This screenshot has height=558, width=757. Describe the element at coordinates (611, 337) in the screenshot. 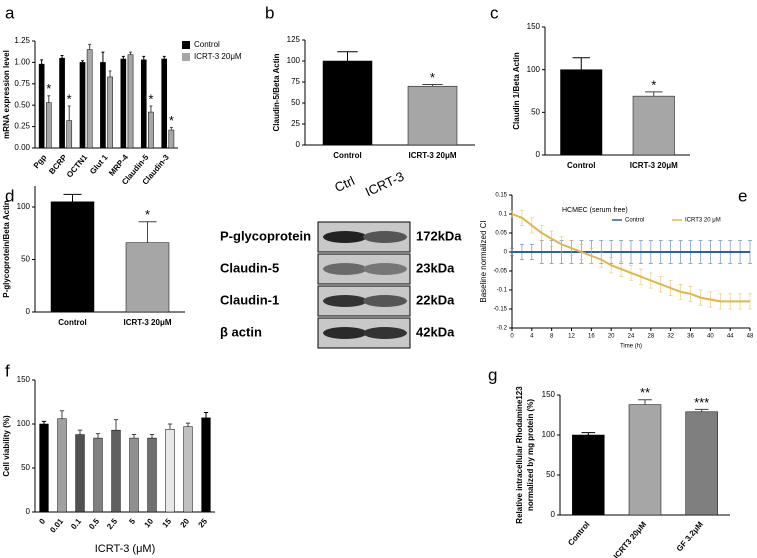

I see `x-tick-label: 20` at that location.